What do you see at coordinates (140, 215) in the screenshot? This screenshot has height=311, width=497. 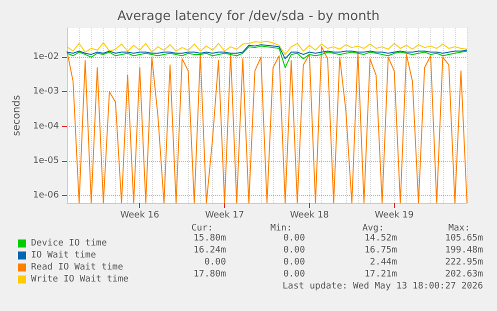 I see `x-tick-label: Week 16` at bounding box center [140, 215].